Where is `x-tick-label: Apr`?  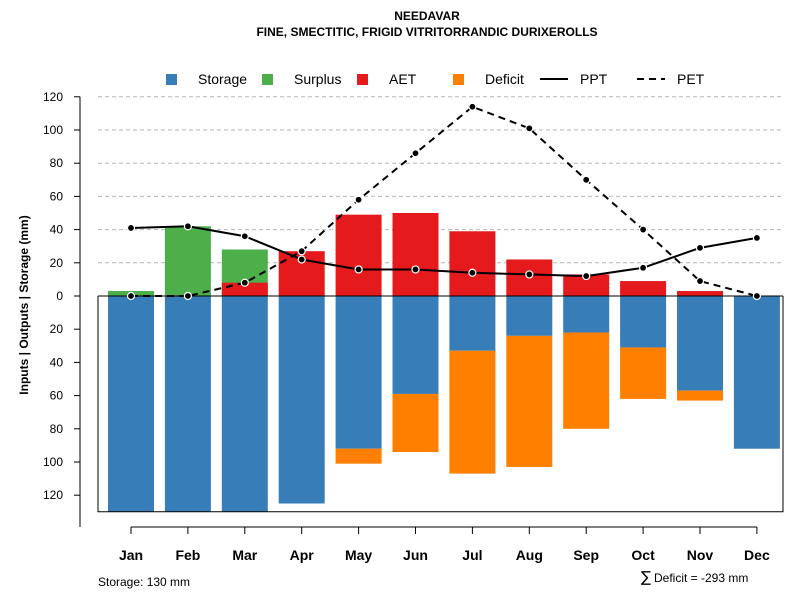
x-tick-label: Apr is located at coordinates (302, 555).